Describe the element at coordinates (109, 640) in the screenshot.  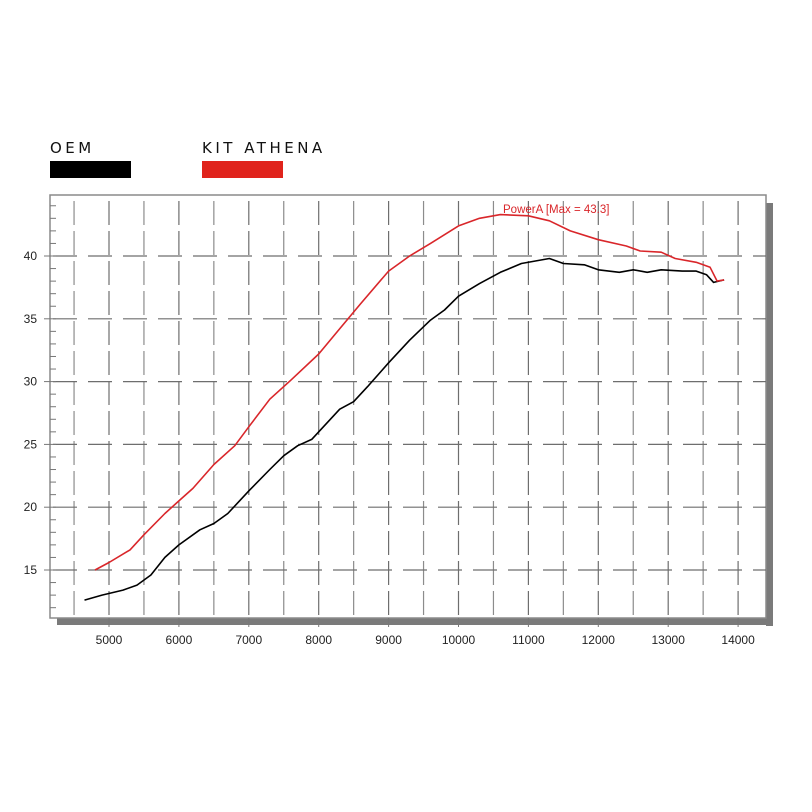
I see `x-tick-label: 5000` at that location.